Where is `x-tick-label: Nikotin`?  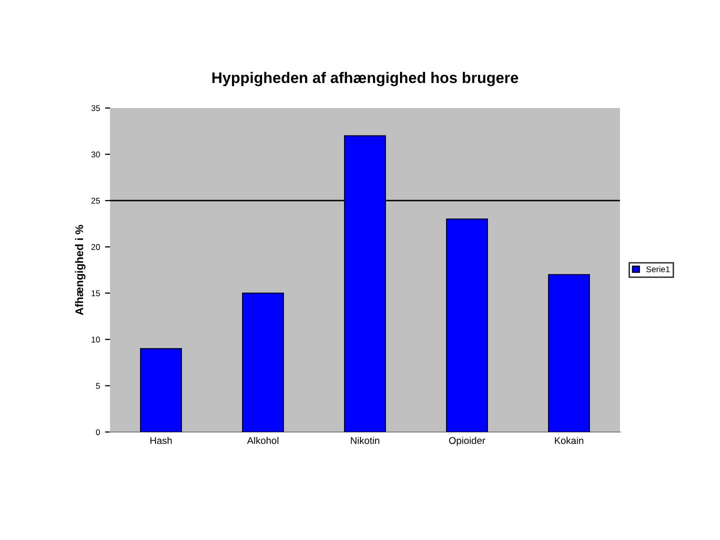 x-tick-label: Nikotin is located at coordinates (365, 440).